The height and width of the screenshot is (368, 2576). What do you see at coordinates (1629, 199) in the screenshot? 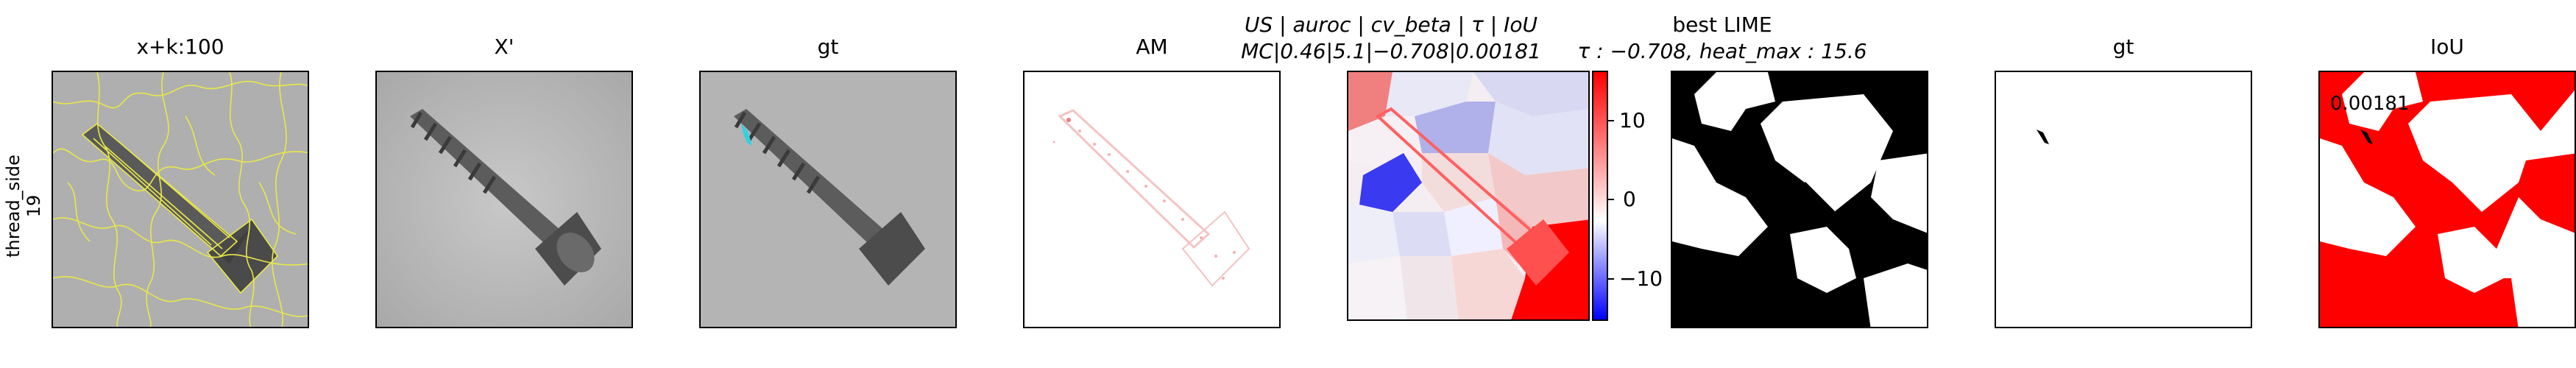
I see `colorbar-tick-zero: 0` at bounding box center [1629, 199].